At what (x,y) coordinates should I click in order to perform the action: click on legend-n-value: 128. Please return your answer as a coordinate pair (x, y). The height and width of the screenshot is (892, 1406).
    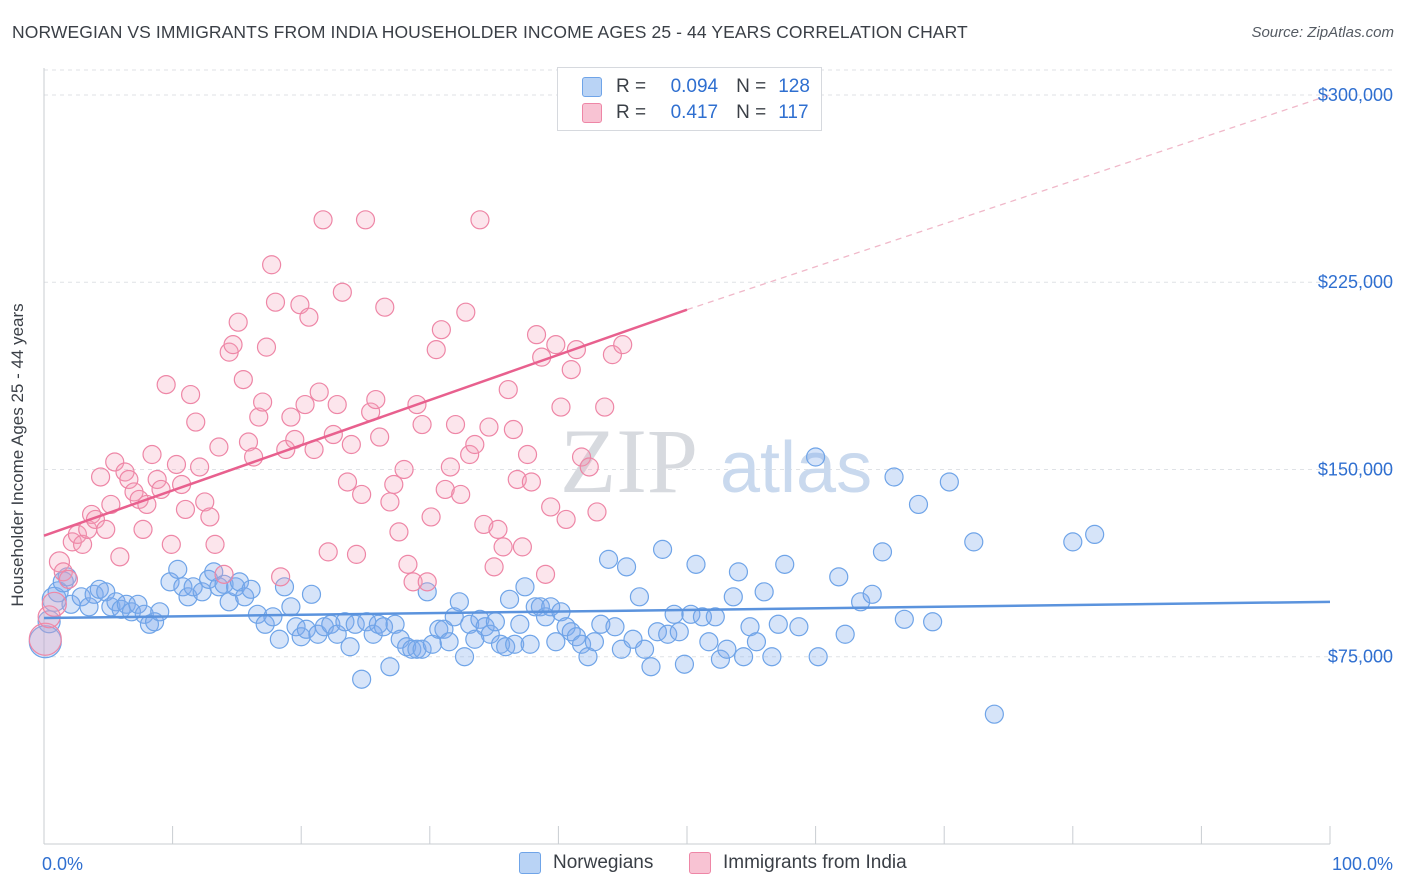
    Looking at the image, I should click on (794, 86).